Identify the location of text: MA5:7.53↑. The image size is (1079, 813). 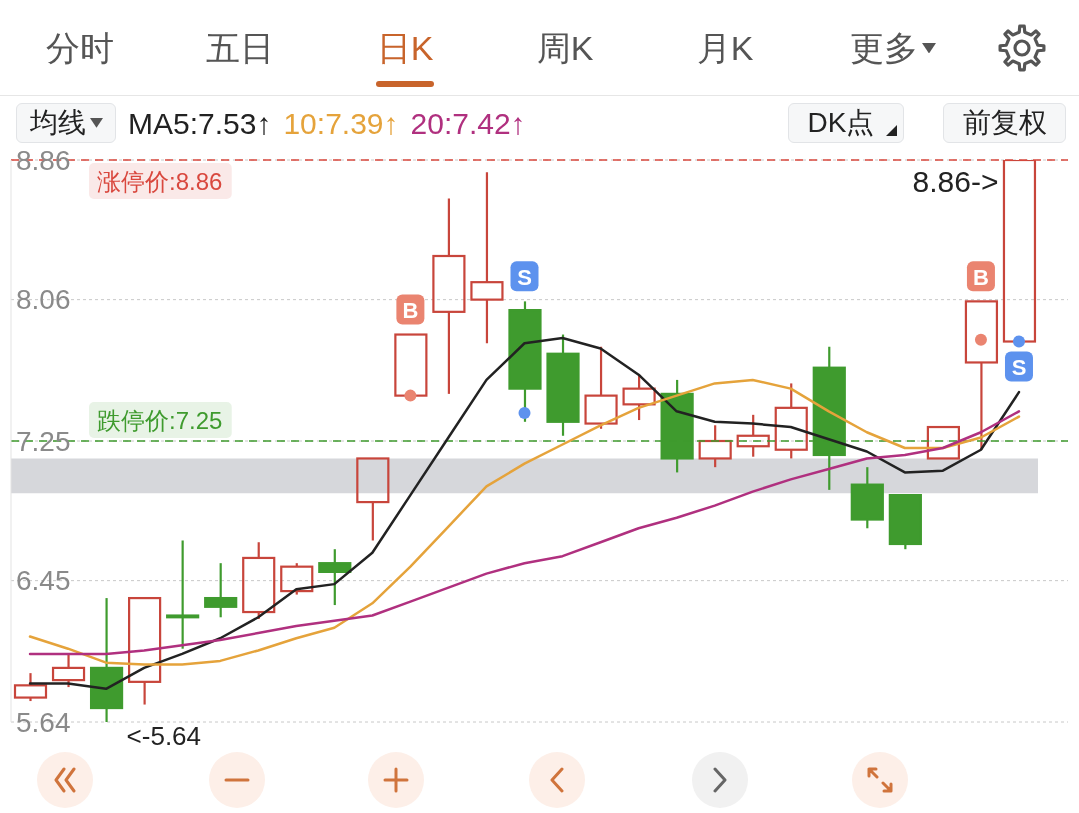
(200, 124).